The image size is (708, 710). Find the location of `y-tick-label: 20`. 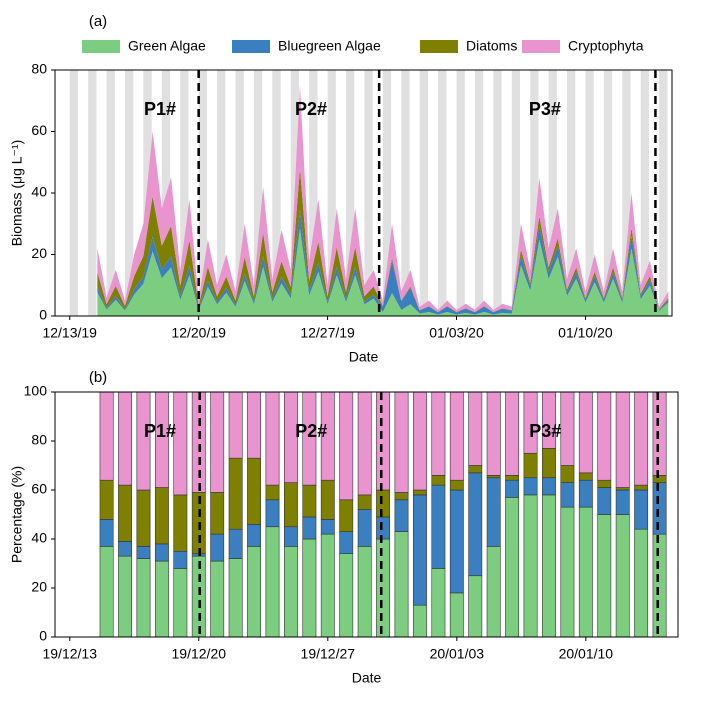

y-tick-label: 20 is located at coordinates (39, 253).